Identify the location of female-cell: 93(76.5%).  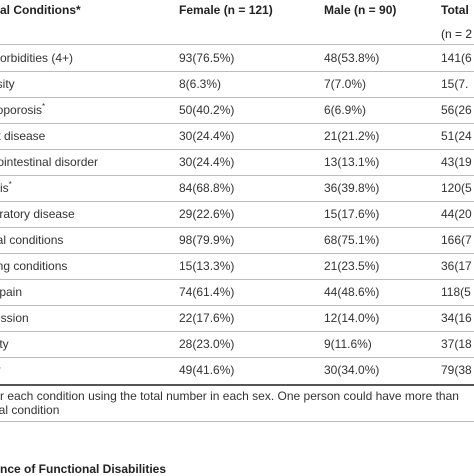
(206, 58).